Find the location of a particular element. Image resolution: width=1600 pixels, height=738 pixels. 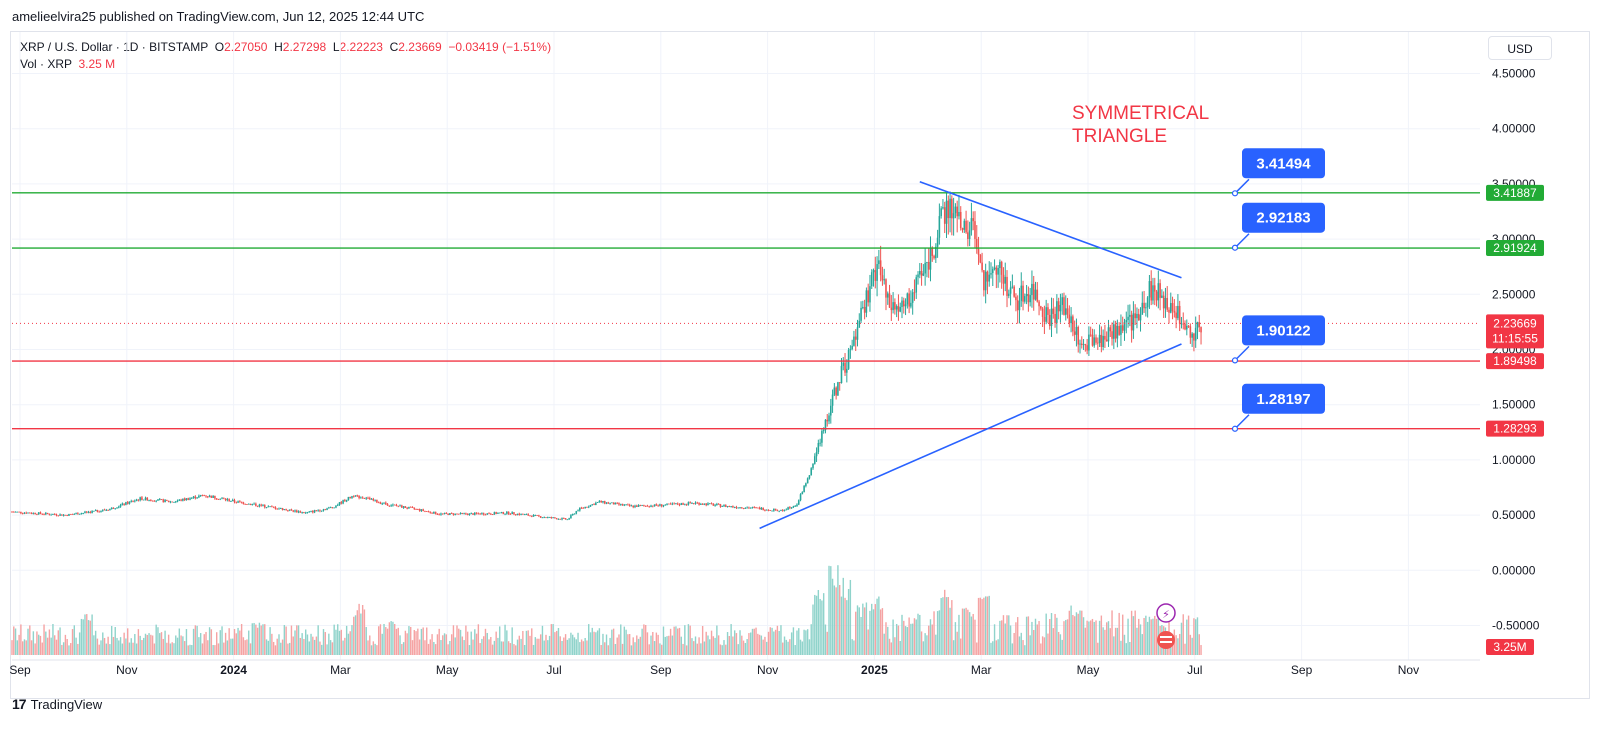

symbol-description: XRP / U.S. Dollar · 1D · BITSTAMP is located at coordinates (114, 47).